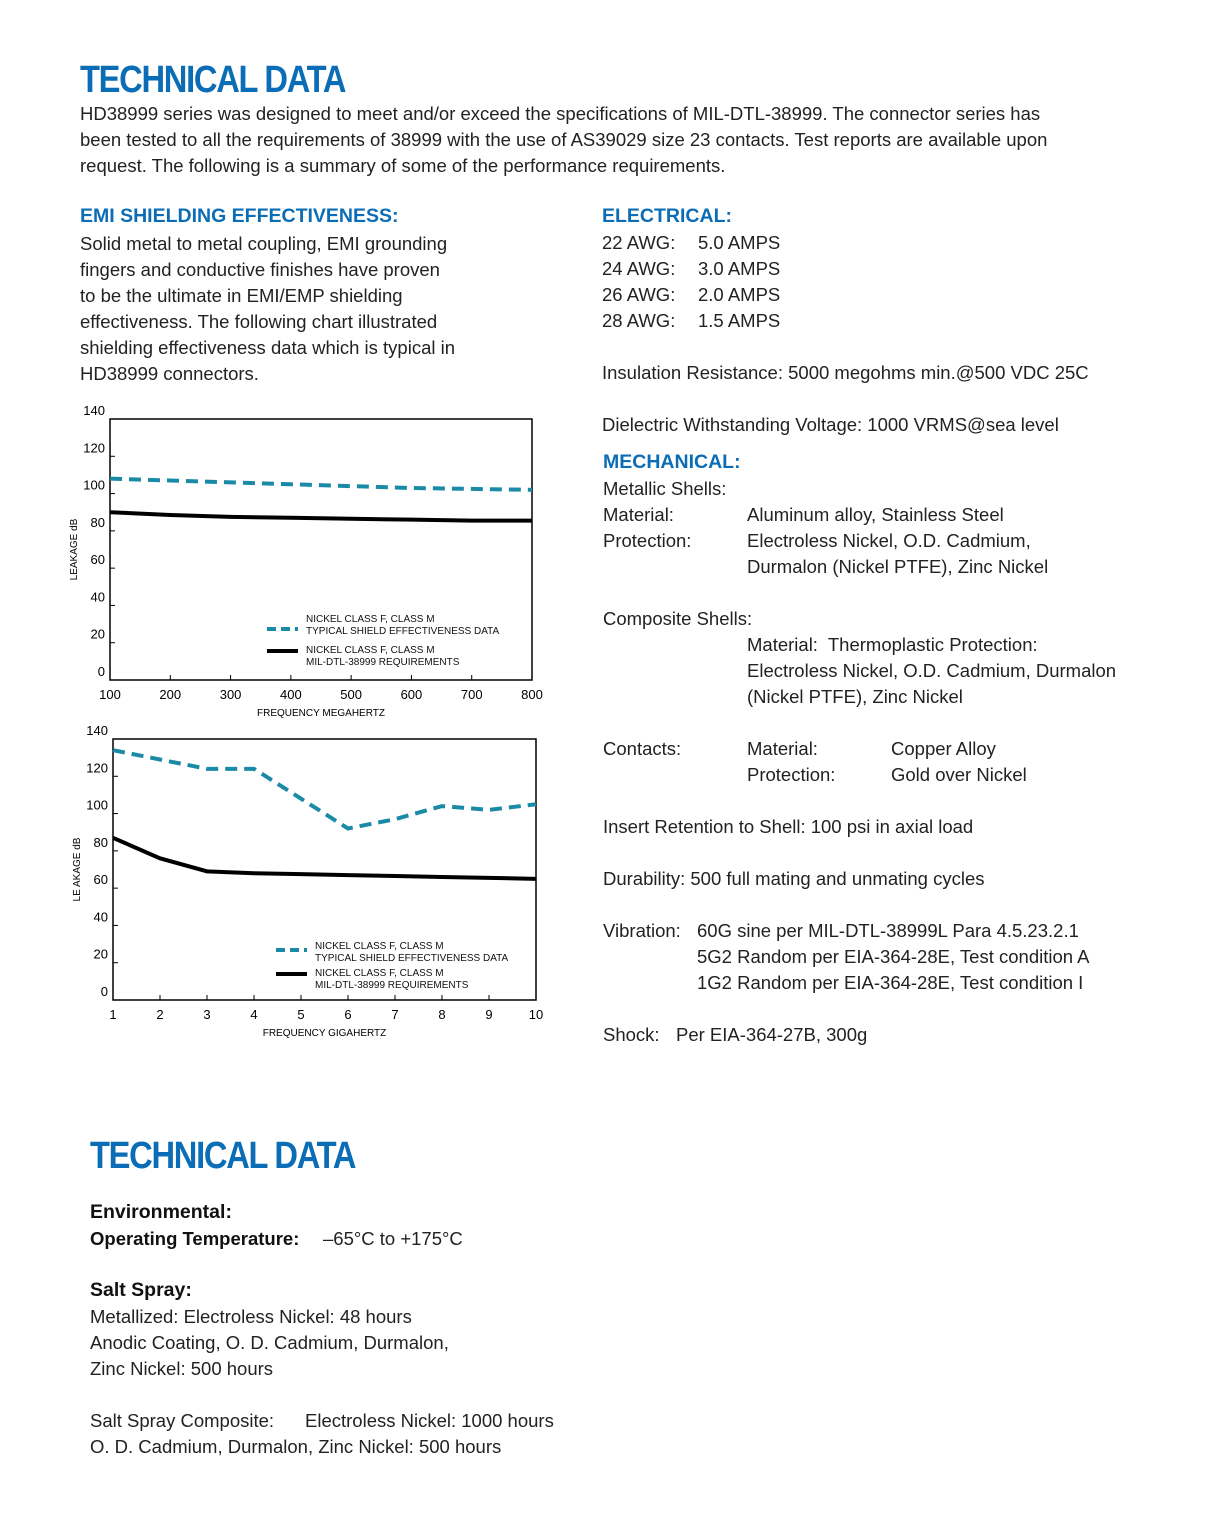  What do you see at coordinates (642, 930) in the screenshot?
I see `label: Vibration:` at bounding box center [642, 930].